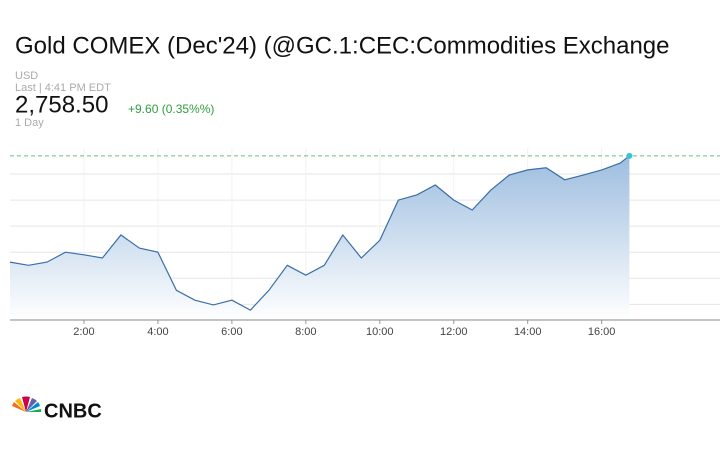 The image size is (720, 450). What do you see at coordinates (454, 332) in the screenshot?
I see `x-tick-label: 12:00` at bounding box center [454, 332].